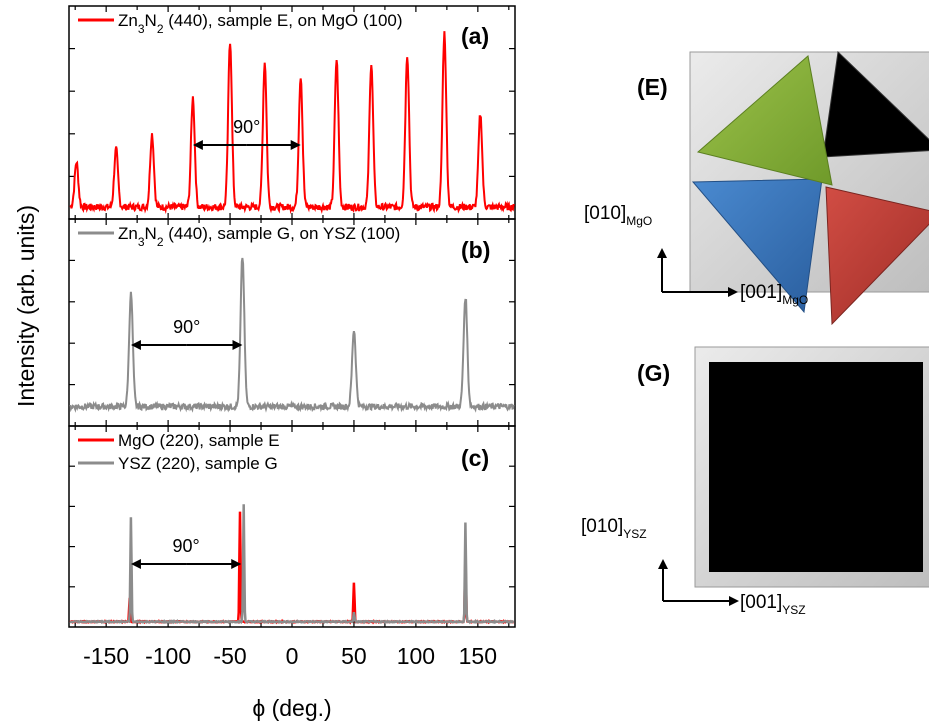 The width and height of the screenshot is (929, 726). Describe the element at coordinates (260, 23) in the screenshot. I see `legend-a-text: Zn3N2 (440), sample E, on MgO (100)` at that location.